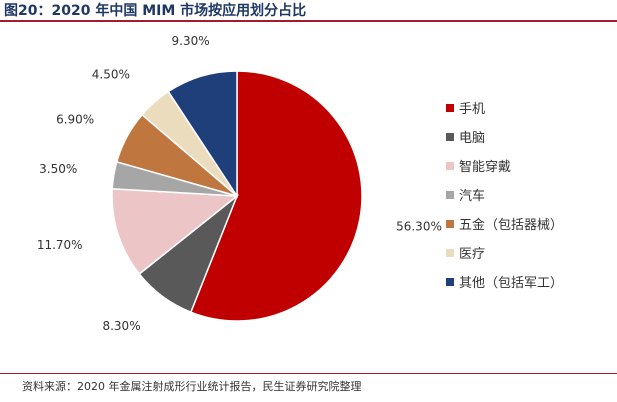  Describe the element at coordinates (202, 134) in the screenshot. I see `pie-slice-other` at that location.